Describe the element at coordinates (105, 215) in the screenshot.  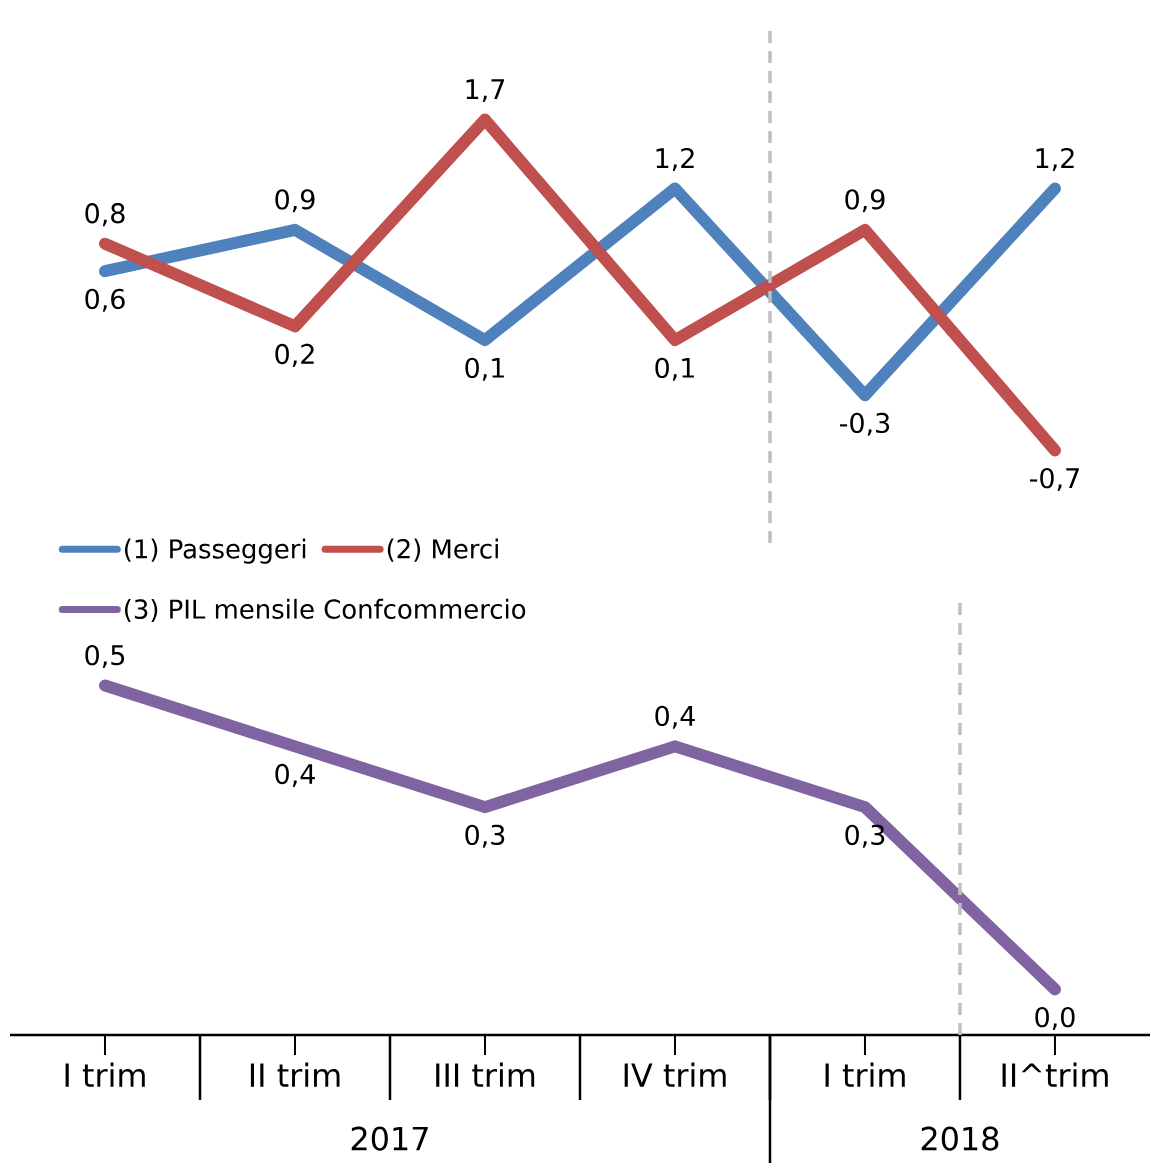
I see `data-label: 0,8` at that location.